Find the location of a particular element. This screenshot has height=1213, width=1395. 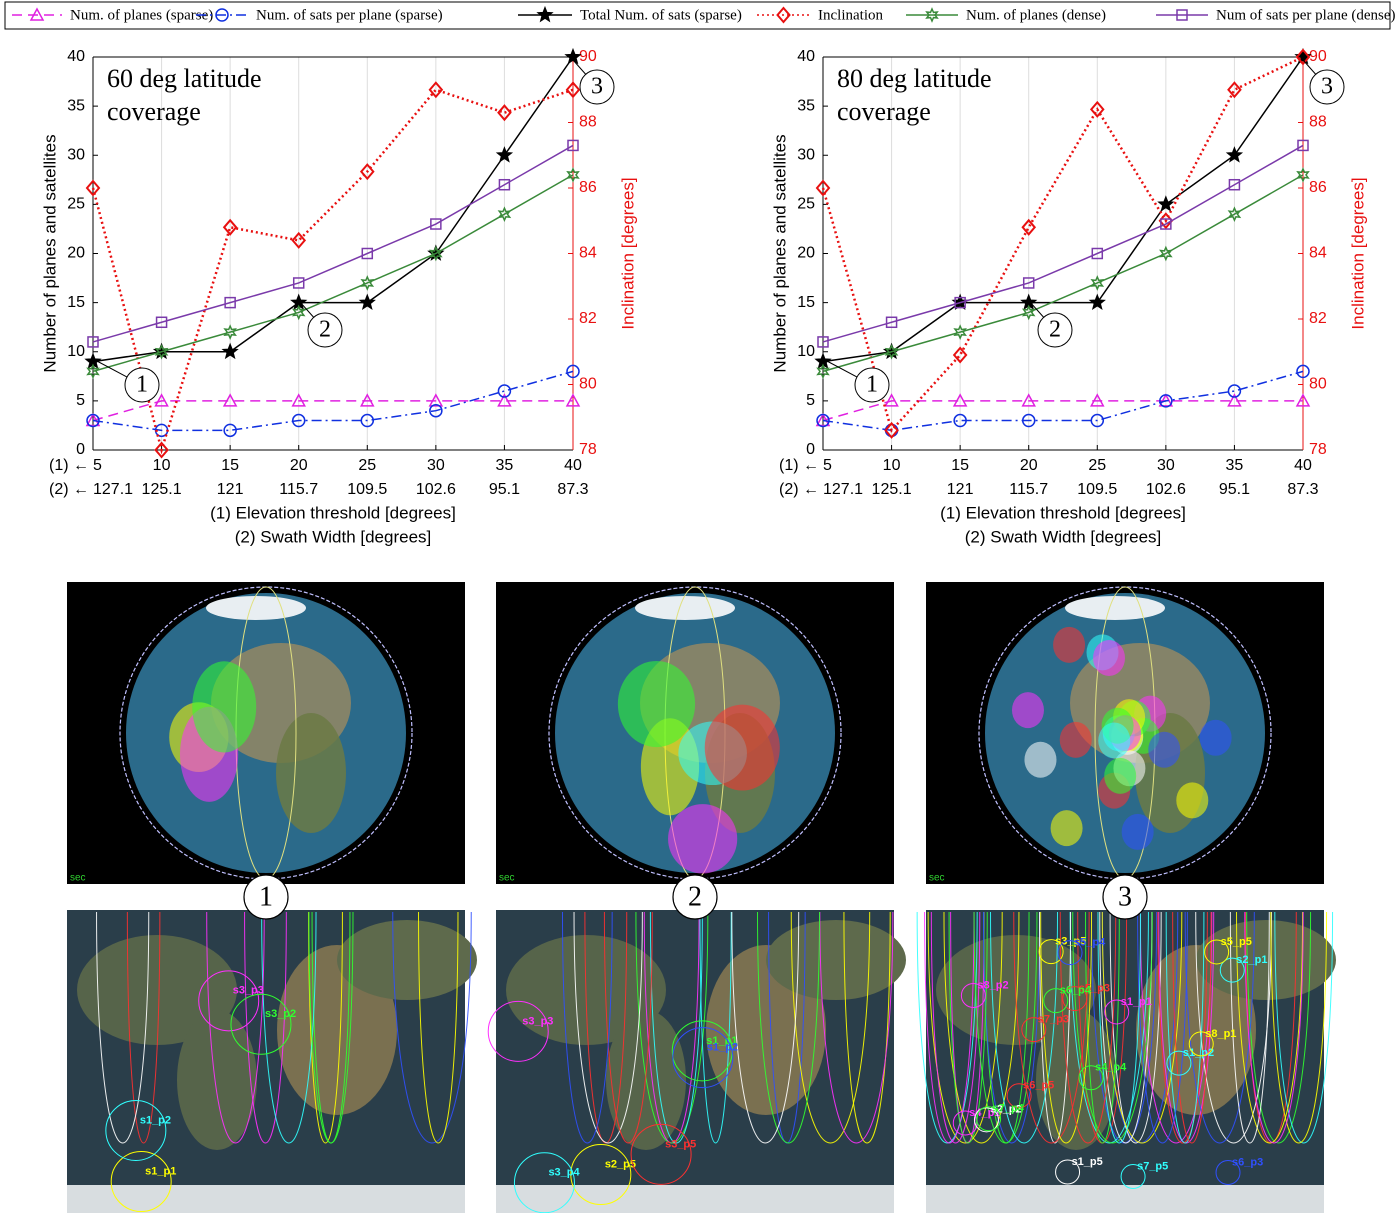

continent is located at coordinates (311, 773).